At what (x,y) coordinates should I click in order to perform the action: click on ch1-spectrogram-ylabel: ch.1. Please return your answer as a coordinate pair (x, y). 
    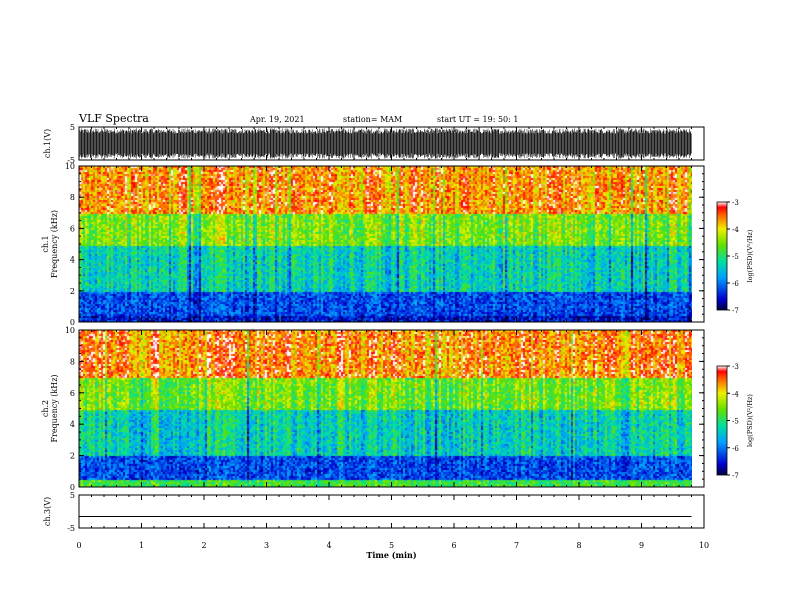
    Looking at the image, I should click on (45, 243).